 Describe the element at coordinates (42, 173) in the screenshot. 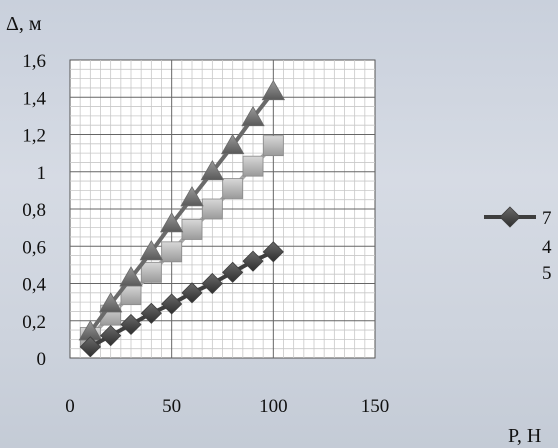

I see `y-tick-label: 1` at that location.